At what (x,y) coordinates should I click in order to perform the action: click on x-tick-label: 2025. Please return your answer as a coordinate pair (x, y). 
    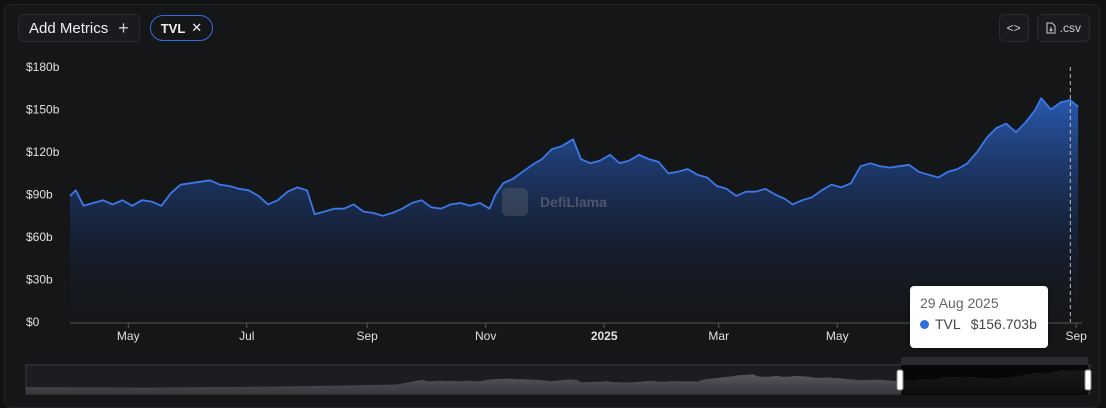
    Looking at the image, I should click on (604, 336).